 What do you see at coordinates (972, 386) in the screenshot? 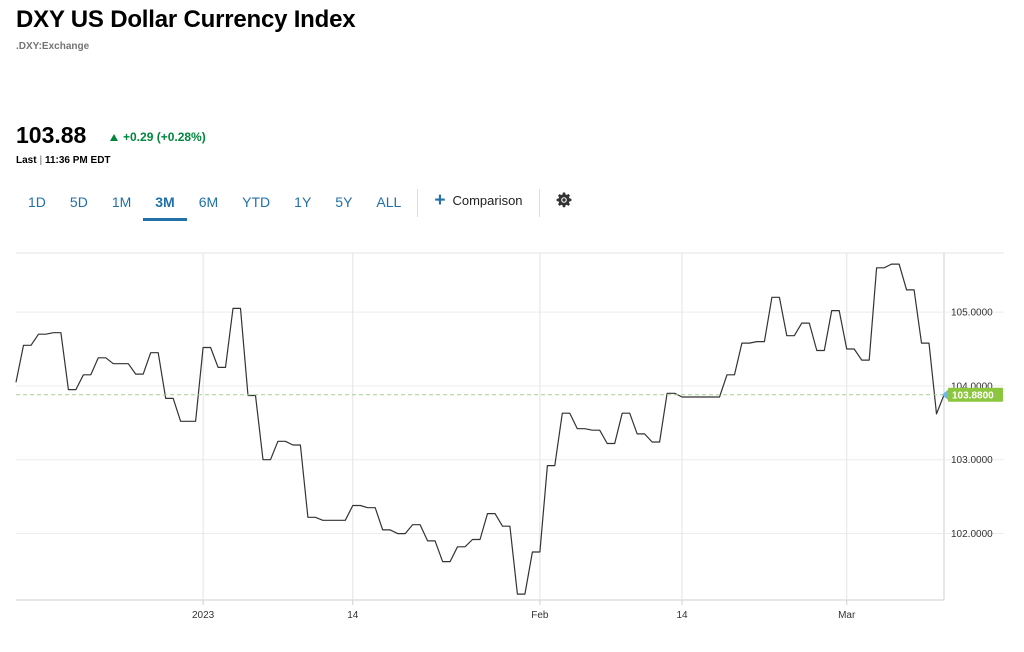
I see `y-tick-label: 104.0000` at bounding box center [972, 386].